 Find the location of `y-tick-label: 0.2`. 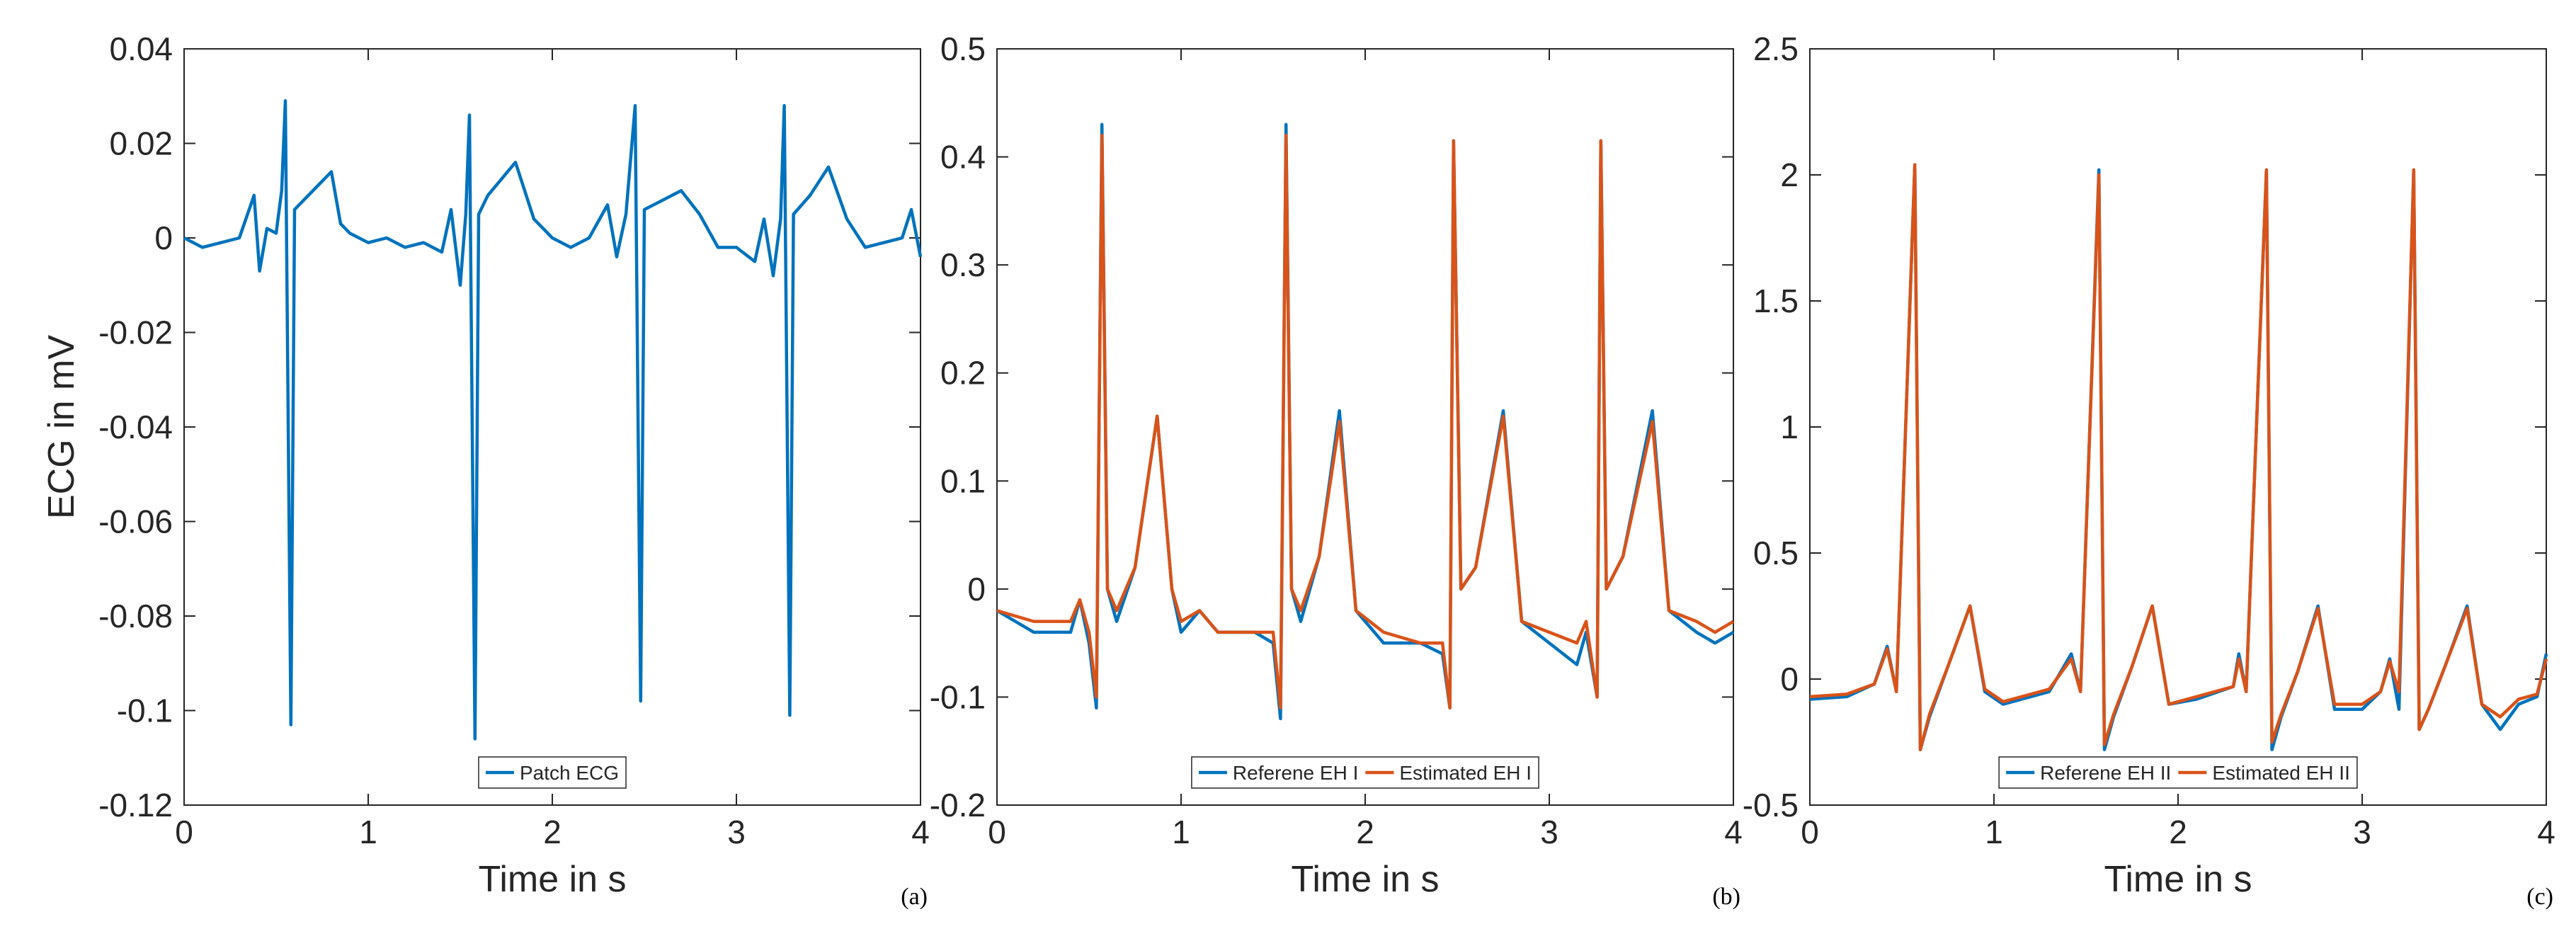

y-tick-label: 0.2 is located at coordinates (963, 374).